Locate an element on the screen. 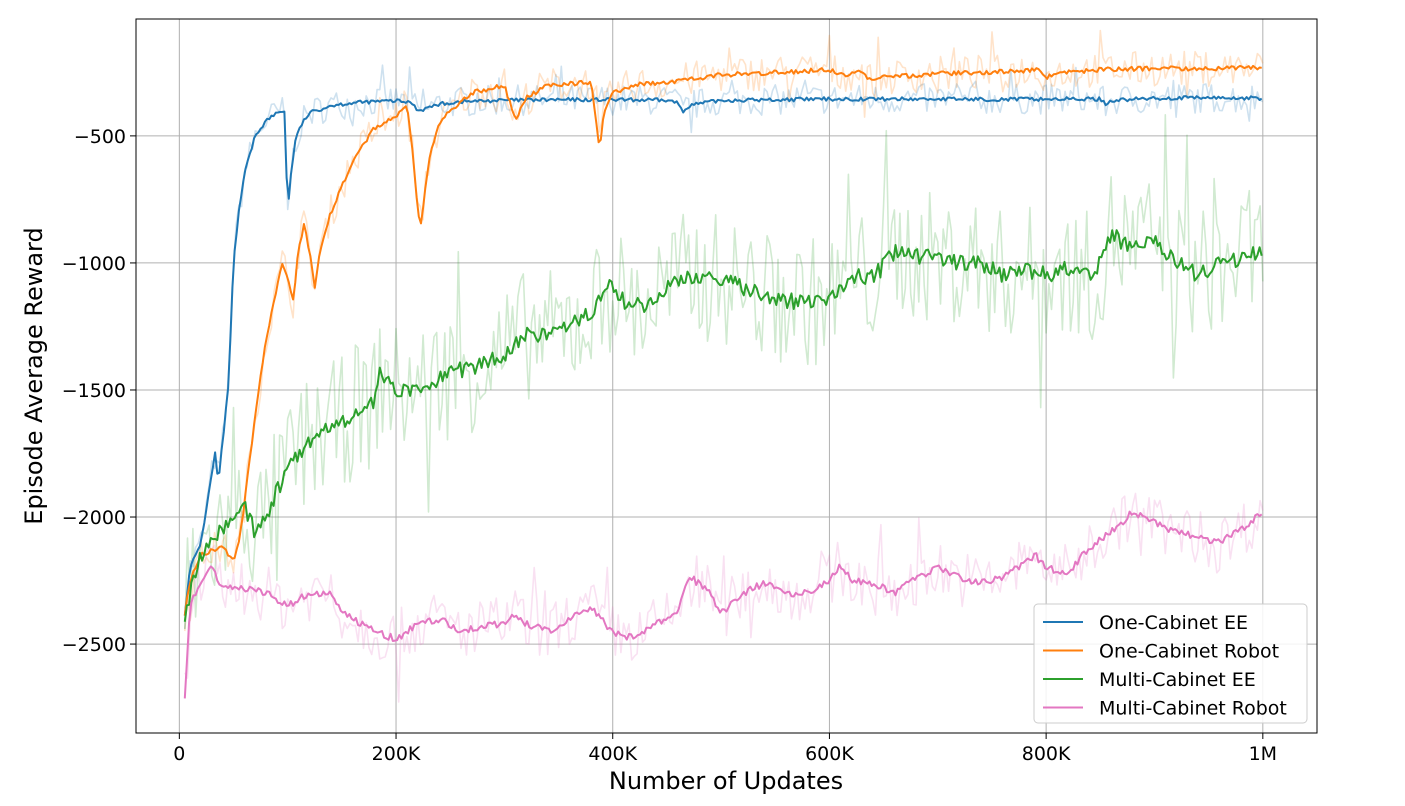  x-tick-label: 1M is located at coordinates (1263, 754).